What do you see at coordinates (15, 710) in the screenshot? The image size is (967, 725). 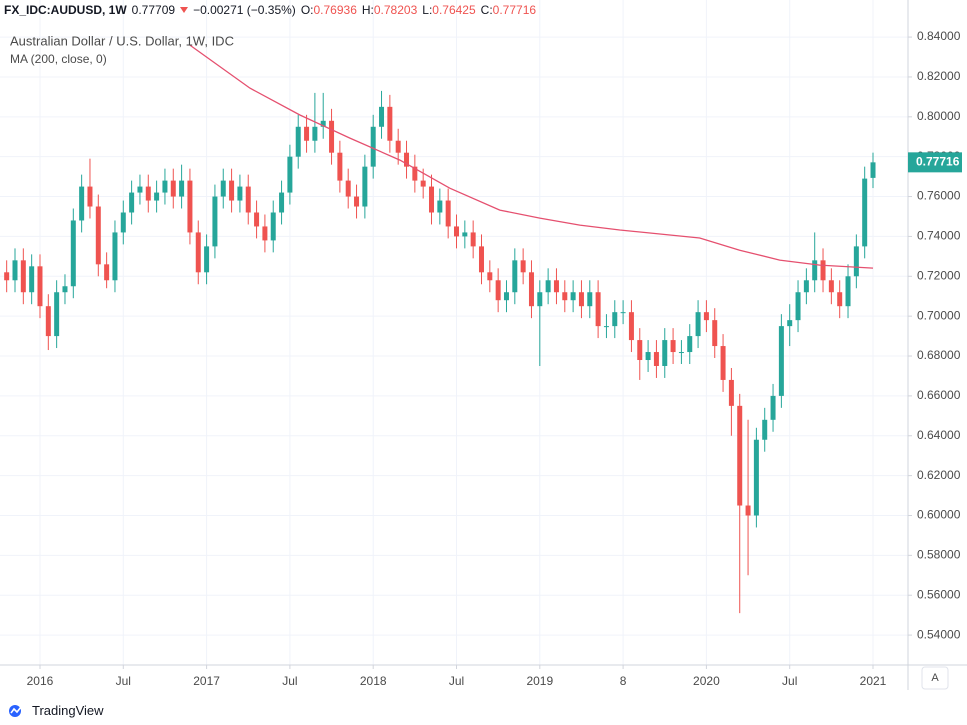 I see `brand-logo` at bounding box center [15, 710].